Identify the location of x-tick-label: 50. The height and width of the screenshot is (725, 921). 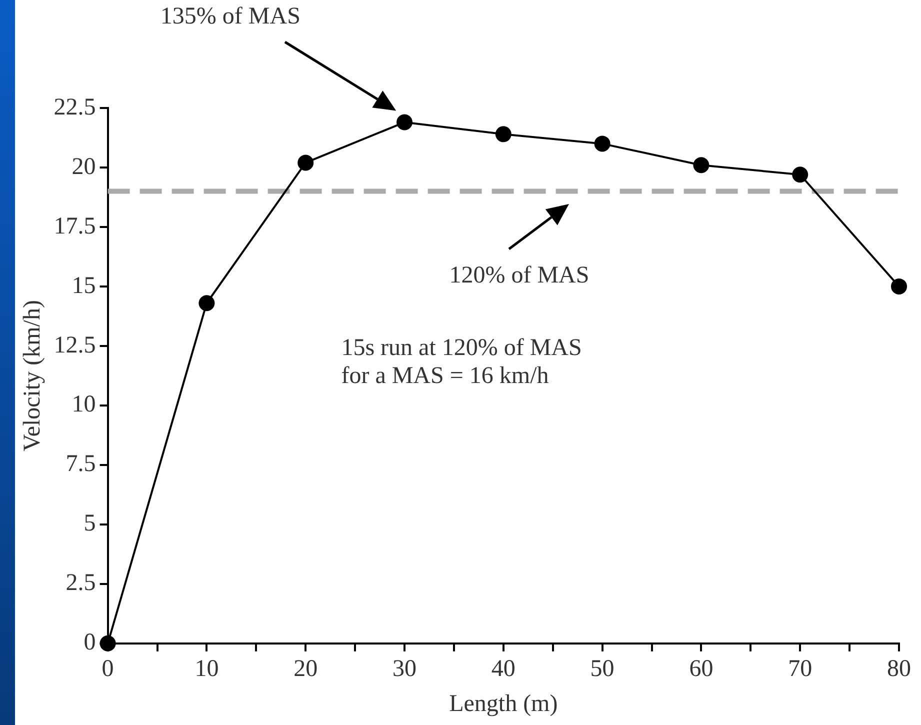
(602, 669).